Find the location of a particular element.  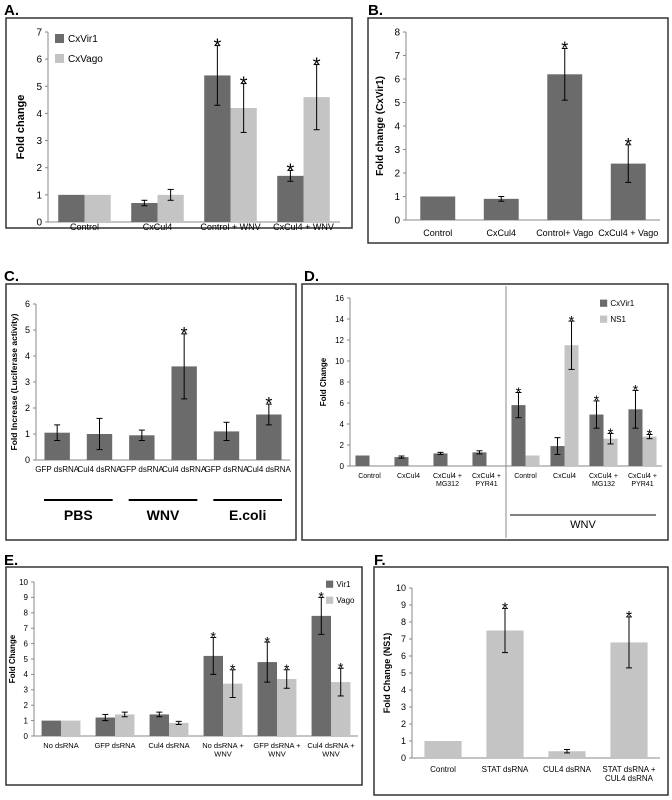

y-tick-label-e: 5 is located at coordinates (26, 659).